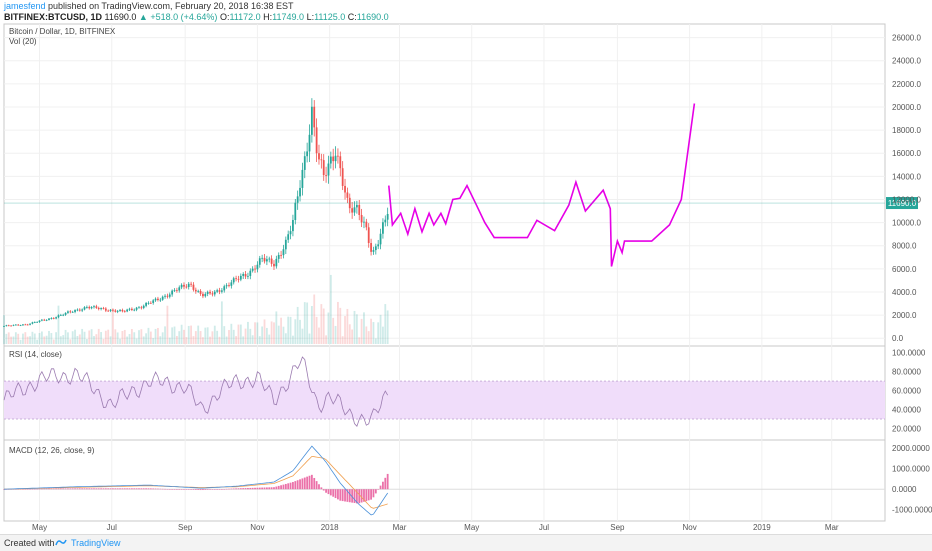  I want to click on time-tick-label: Nov, so click(689, 527).